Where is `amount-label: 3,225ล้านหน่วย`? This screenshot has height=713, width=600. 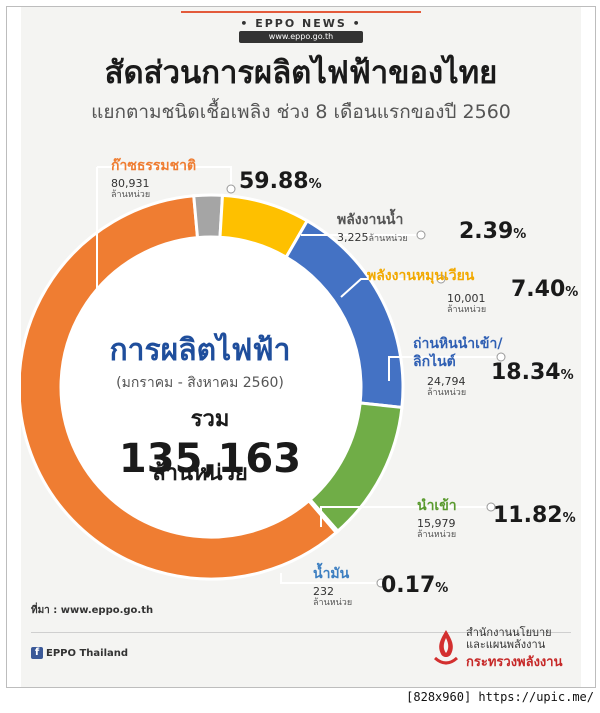 amount-label: 3,225ล้านหน่วย is located at coordinates (372, 238).